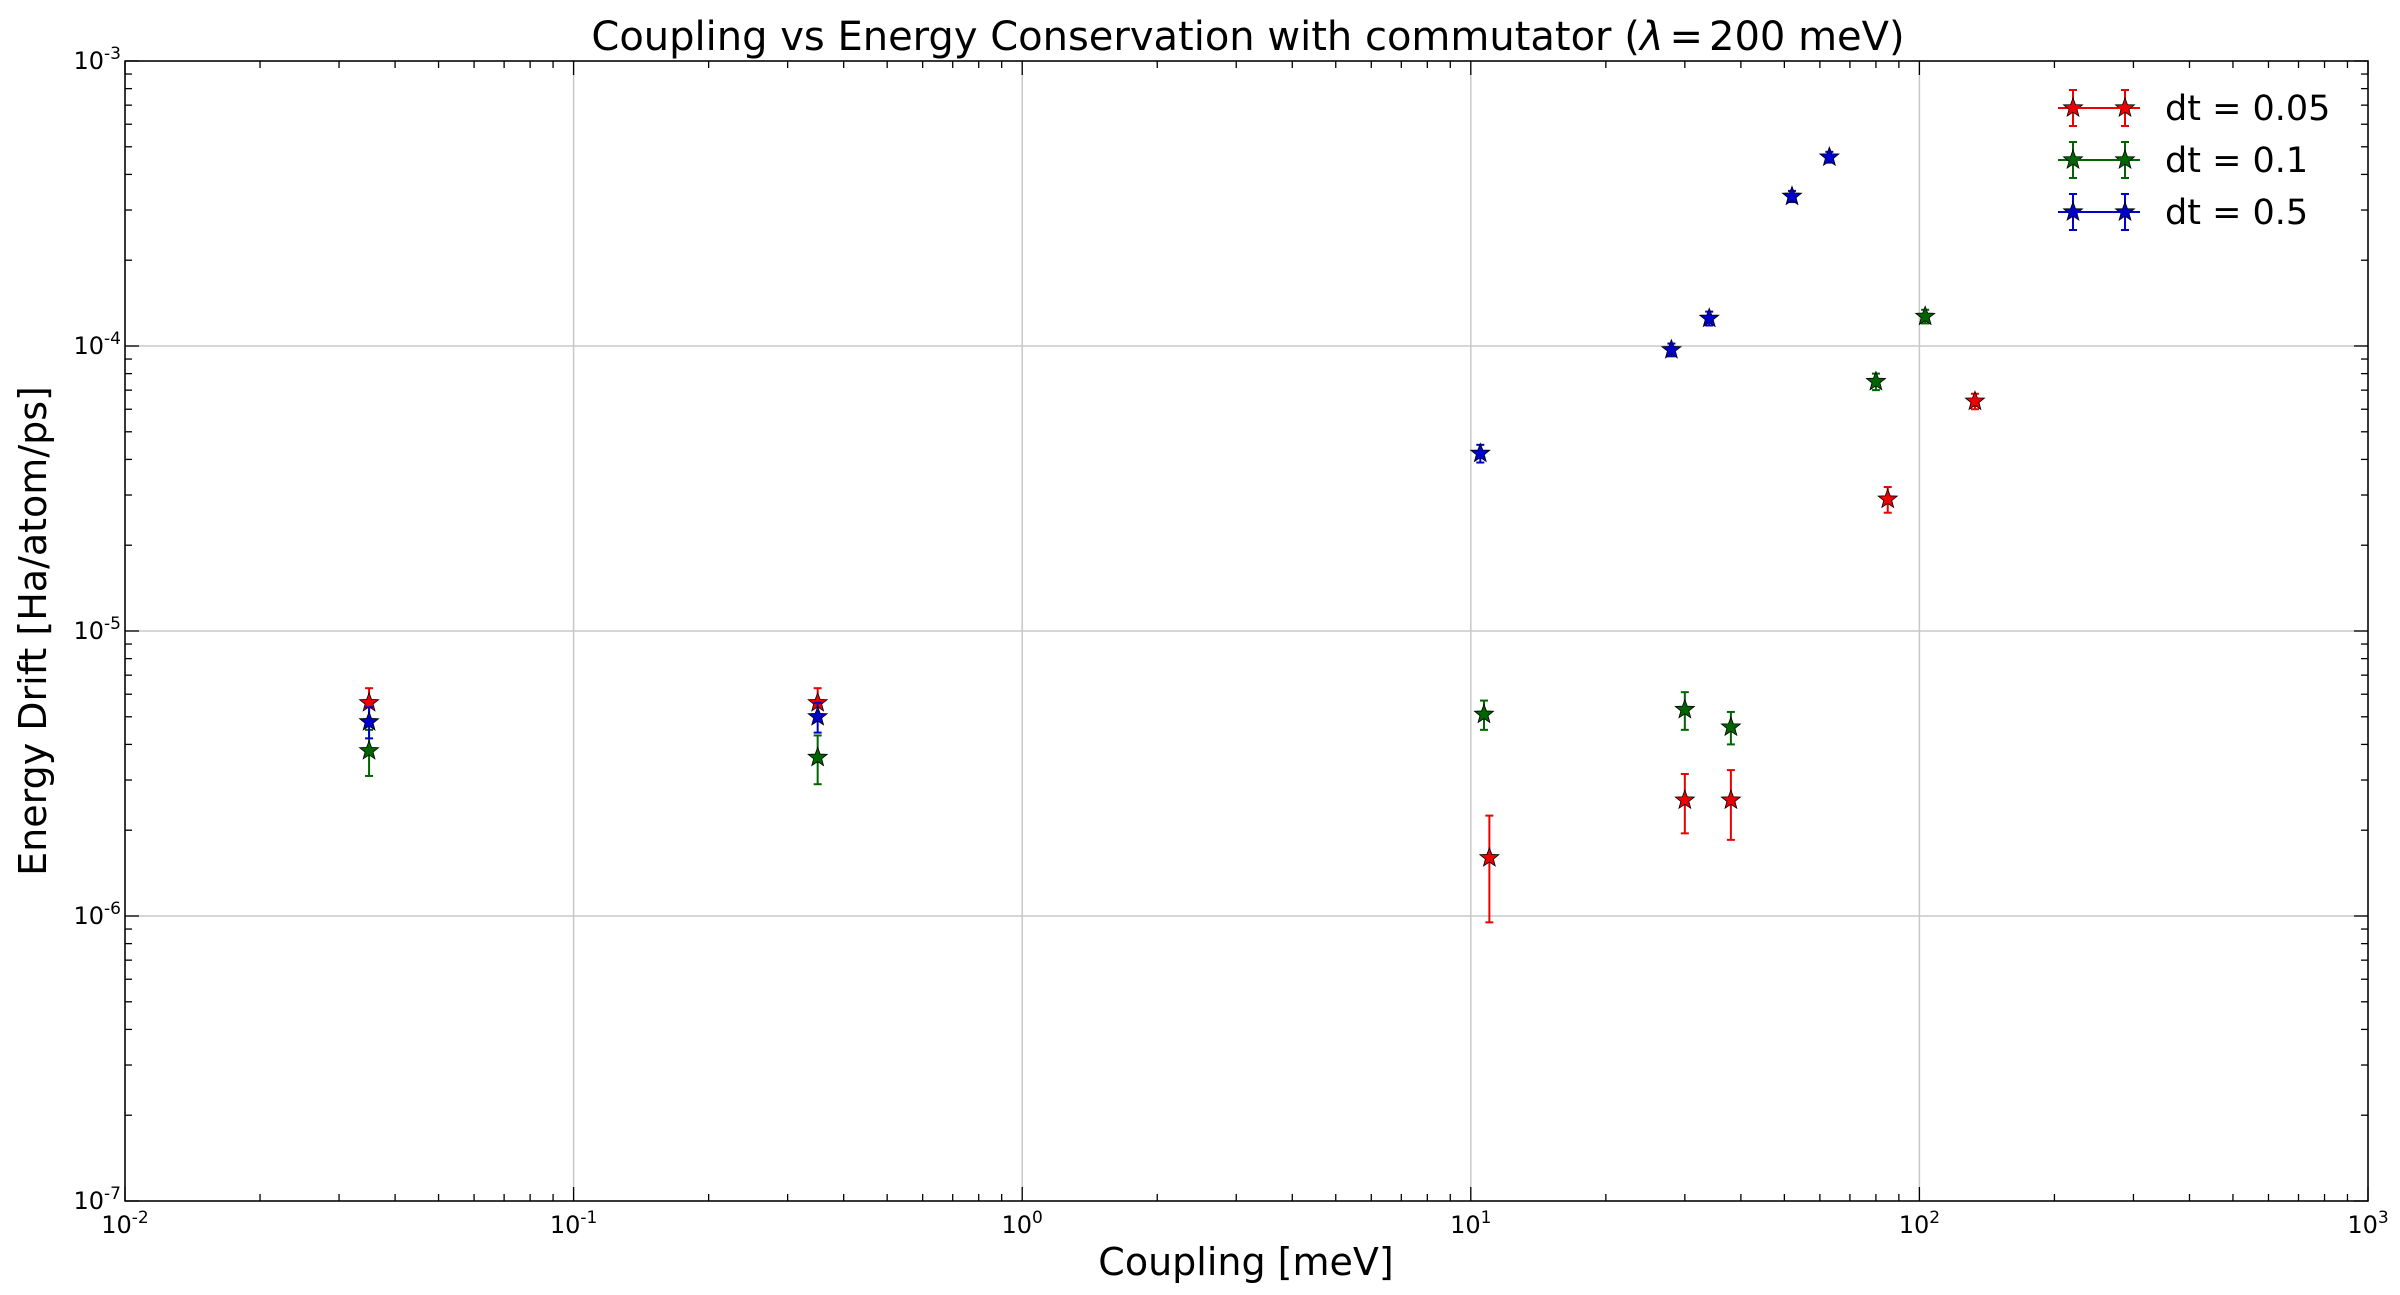  I want to click on legend-entry-2: dt = 0.5, so click(2183, 213).